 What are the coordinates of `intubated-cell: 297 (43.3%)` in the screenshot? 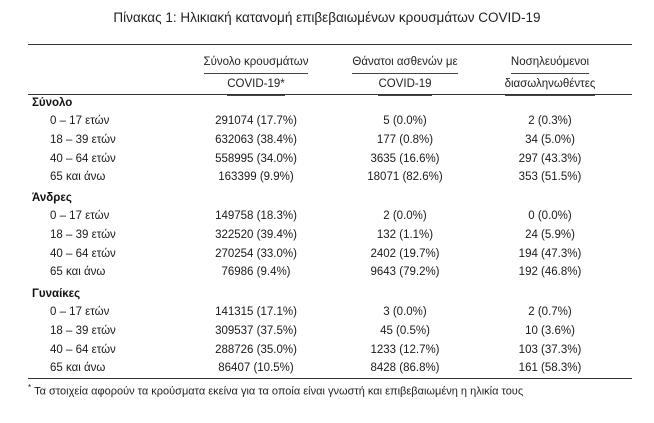 It's located at (550, 158).